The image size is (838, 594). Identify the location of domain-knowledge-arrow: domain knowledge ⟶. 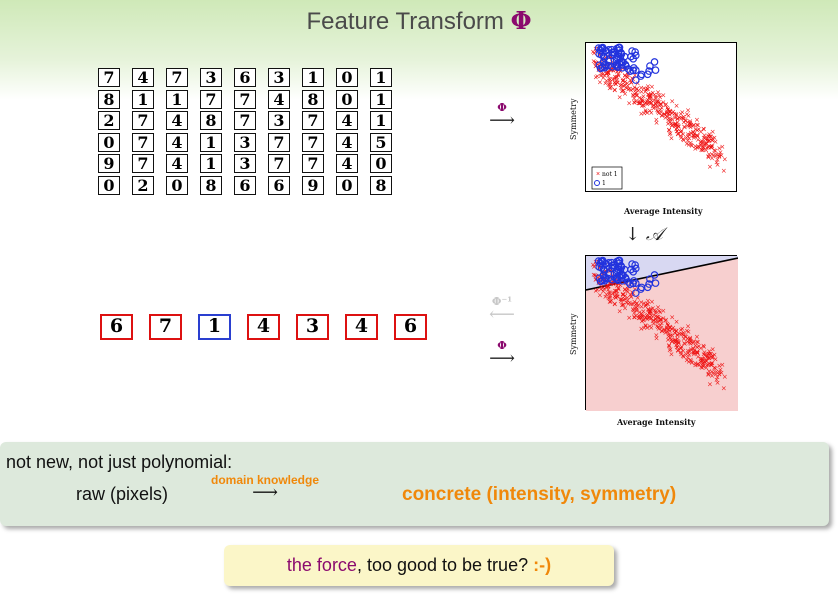
(265, 488).